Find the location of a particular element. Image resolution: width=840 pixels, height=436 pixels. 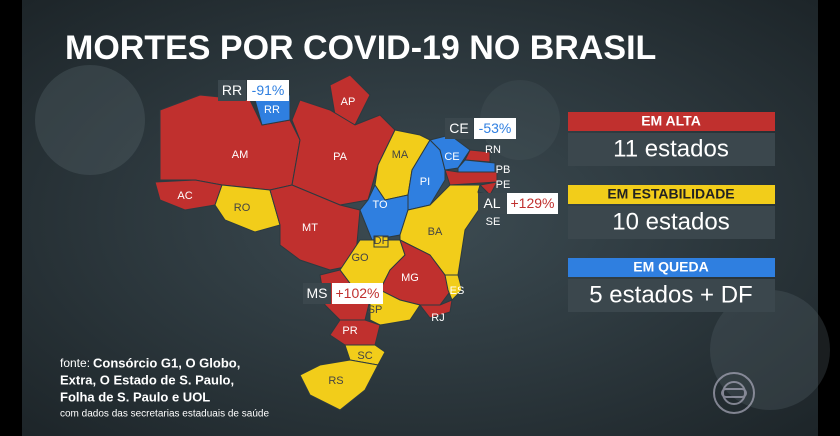

state-label: PI is located at coordinates (425, 182).